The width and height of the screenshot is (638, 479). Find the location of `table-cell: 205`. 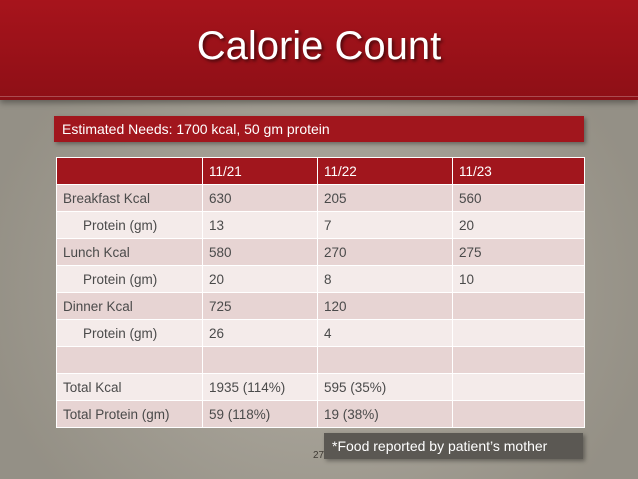

table-cell: 205 is located at coordinates (385, 198).